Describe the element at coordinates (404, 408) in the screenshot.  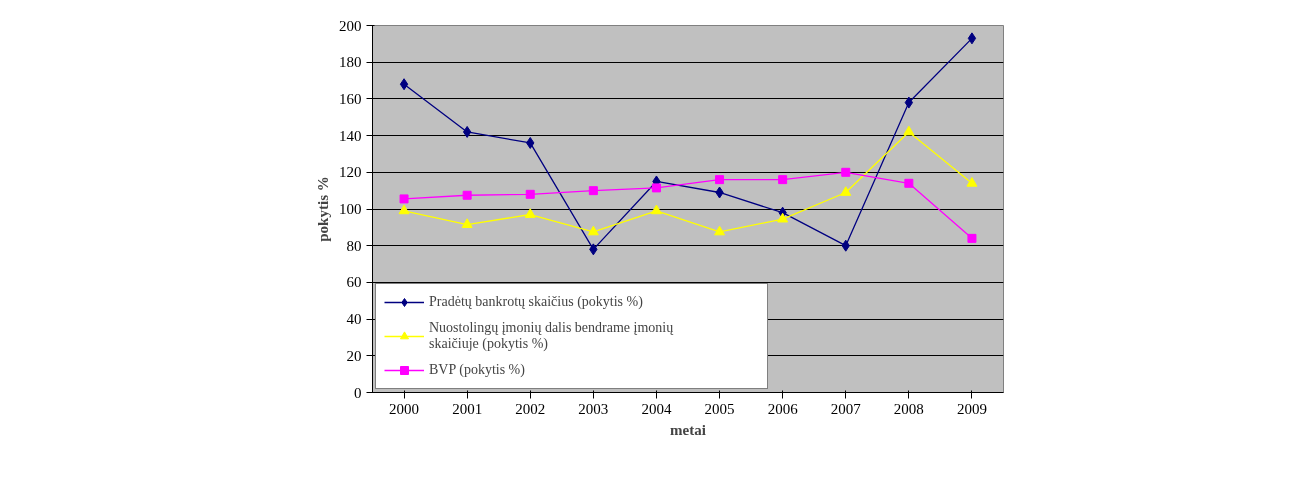
I see `x-tick-label: 2000` at that location.